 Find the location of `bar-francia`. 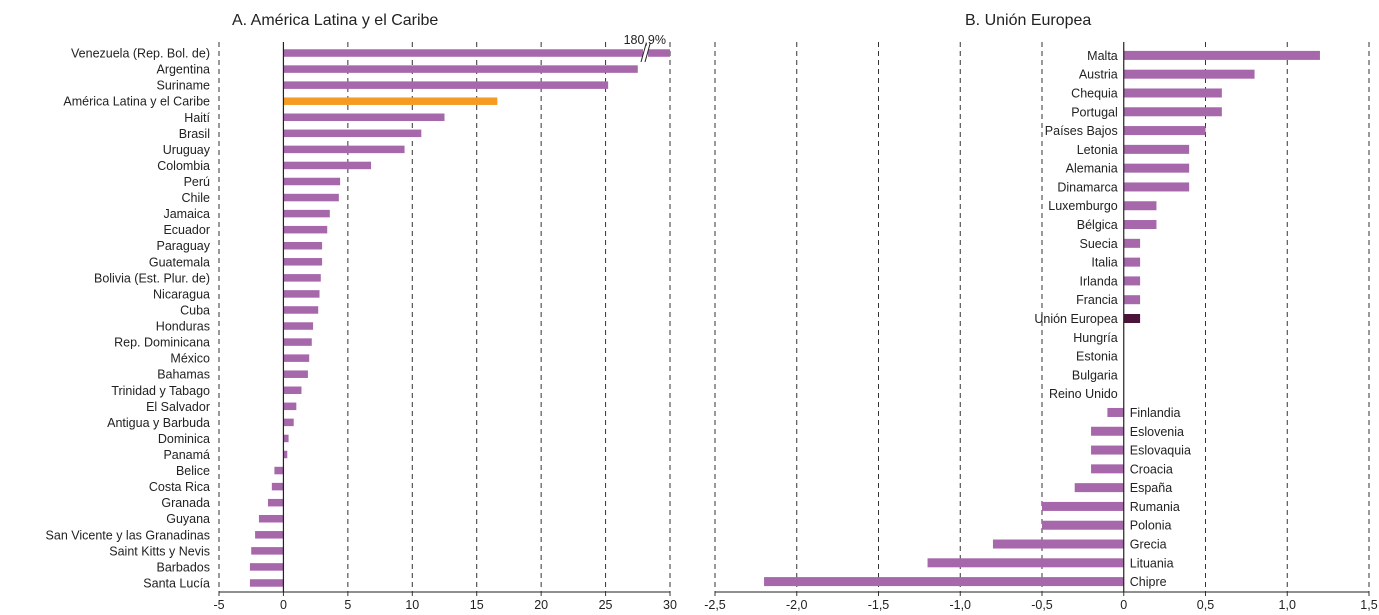

bar-francia is located at coordinates (1132, 300).